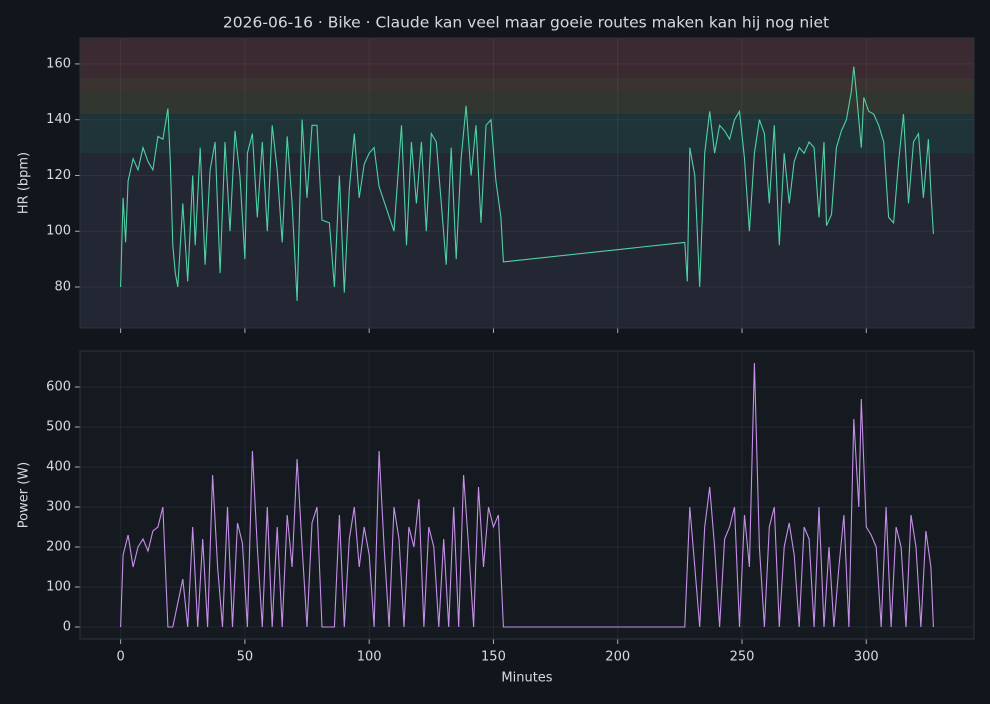 This screenshot has height=704, width=990. Describe the element at coordinates (58, 467) in the screenshot. I see `y-tick-label: 400` at that location.